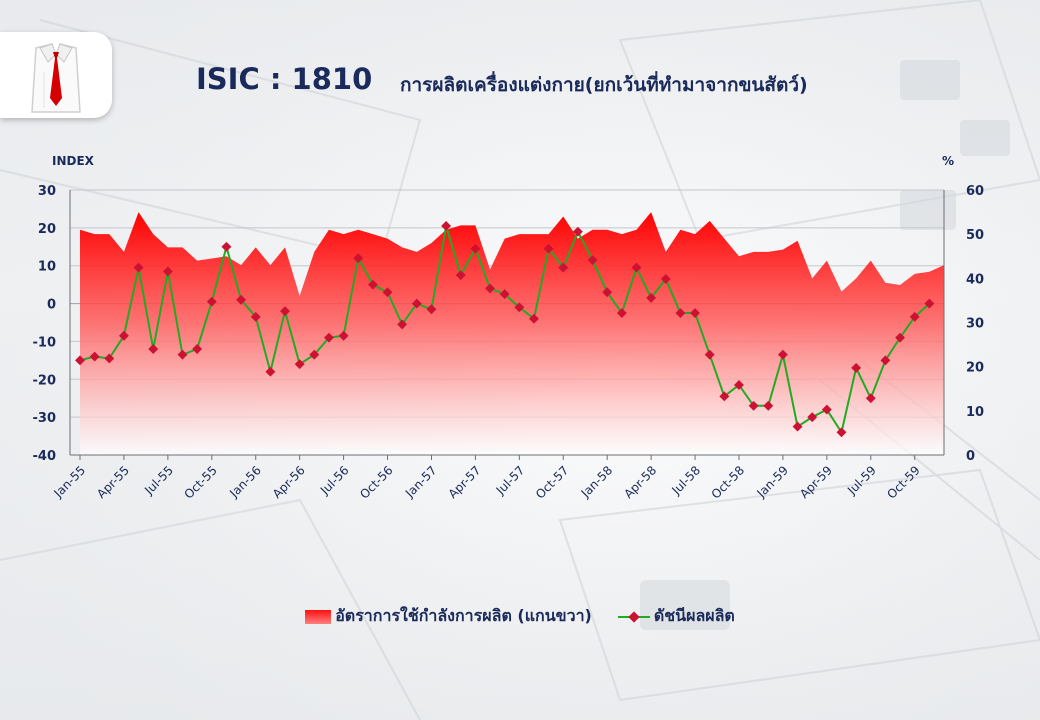 Image resolution: width=1040 pixels, height=720 pixels. What do you see at coordinates (597, 482) in the screenshot?
I see `x-tick-label: Jan-58` at bounding box center [597, 482].